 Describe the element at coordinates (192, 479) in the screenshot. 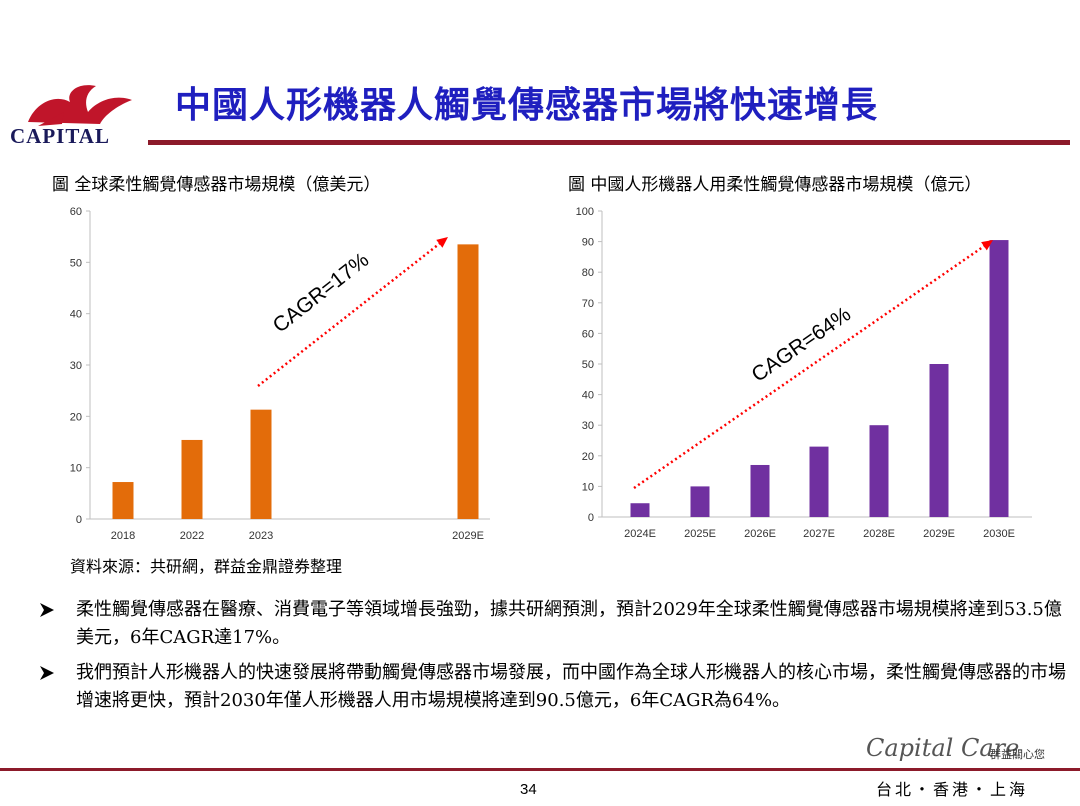

I see `bar-2022` at that location.